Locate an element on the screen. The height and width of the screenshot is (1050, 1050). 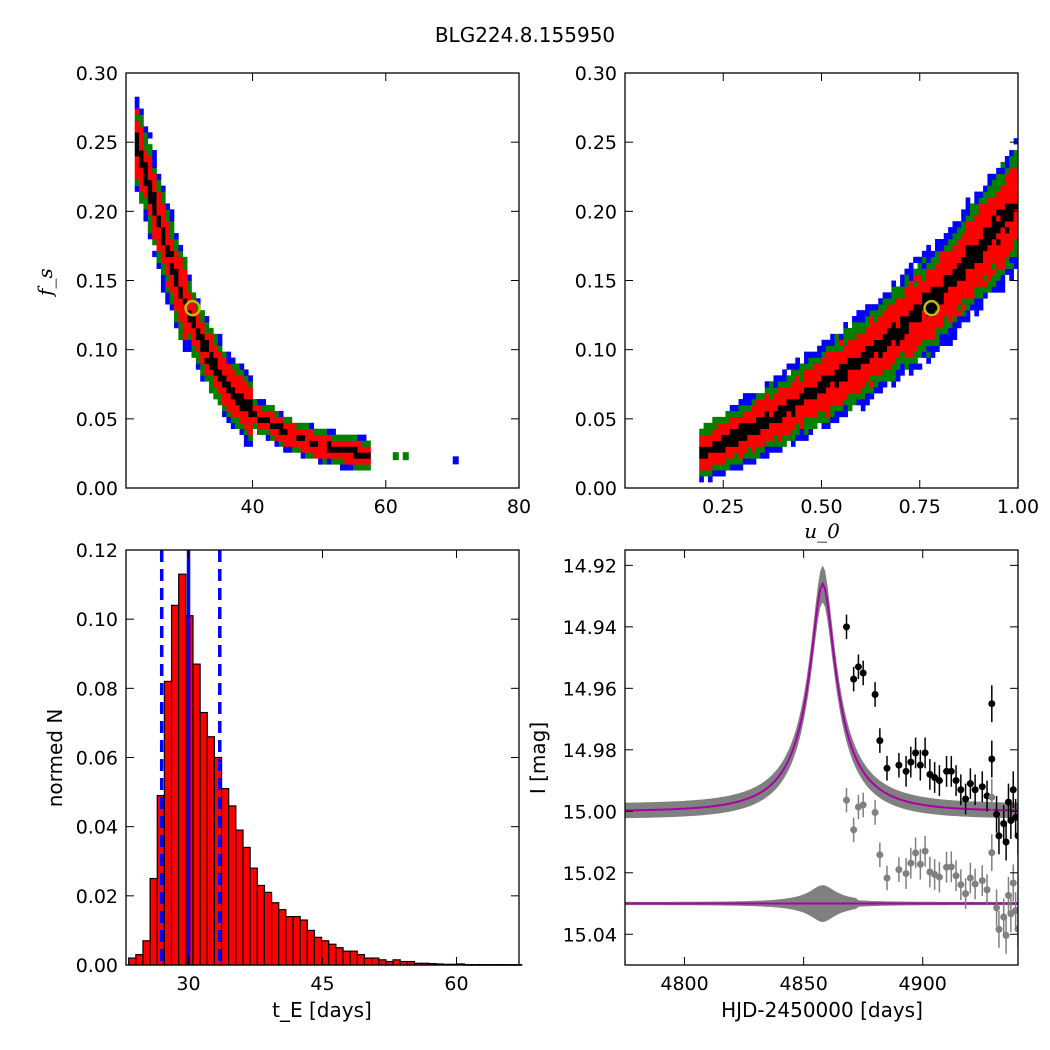
y-tick-label: 15.02 is located at coordinates (590, 874).